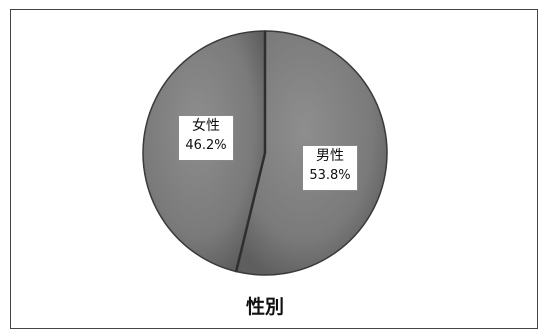 The width and height of the screenshot is (540, 329). I want to click on slice-label-female: 女性 46.2%, so click(206, 138).